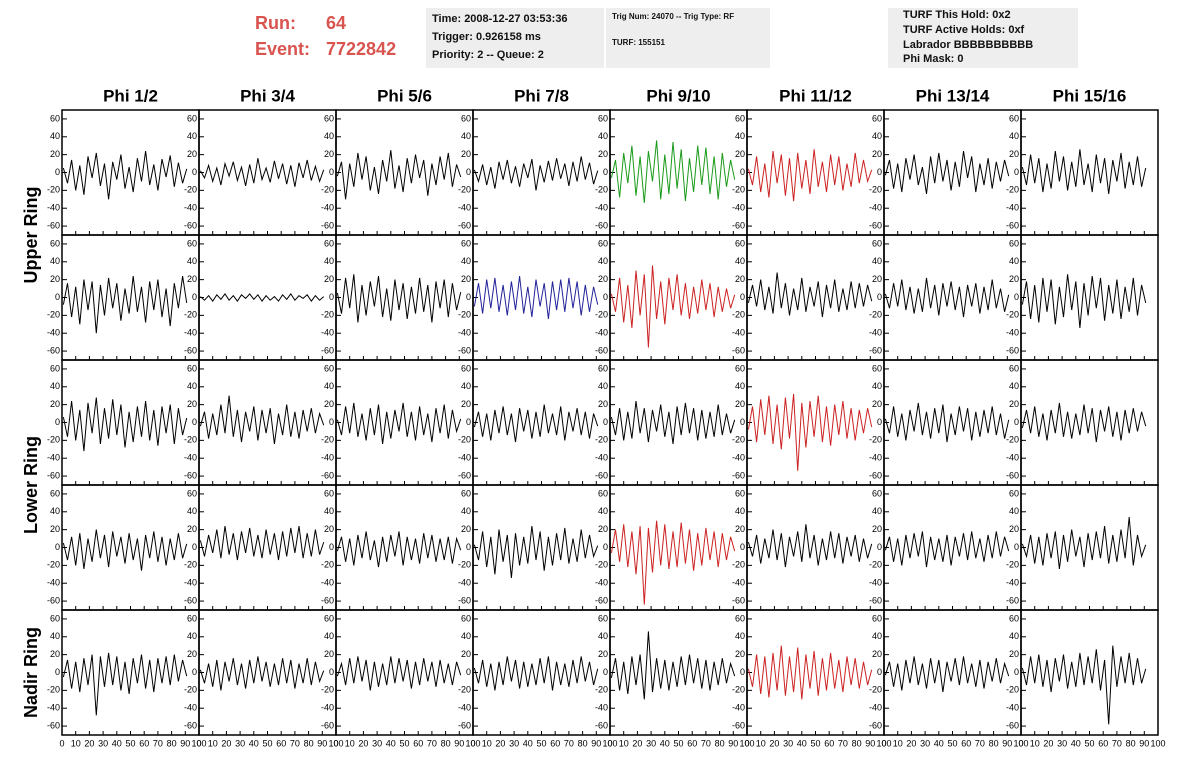  What do you see at coordinates (953, 95) in the screenshot?
I see `column-title: Phi 13/14` at bounding box center [953, 95].